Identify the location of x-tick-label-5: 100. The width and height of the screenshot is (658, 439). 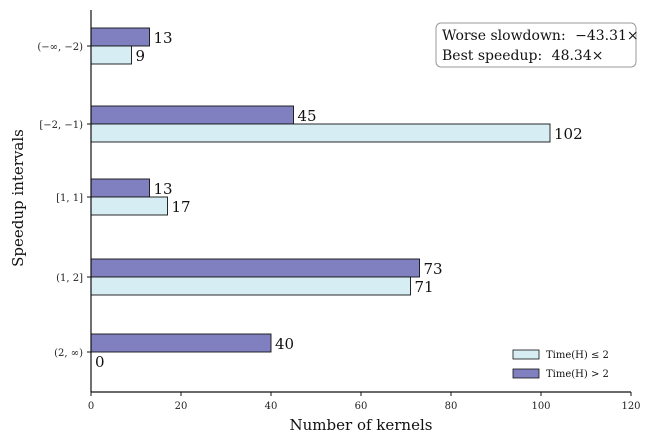
(540, 406).